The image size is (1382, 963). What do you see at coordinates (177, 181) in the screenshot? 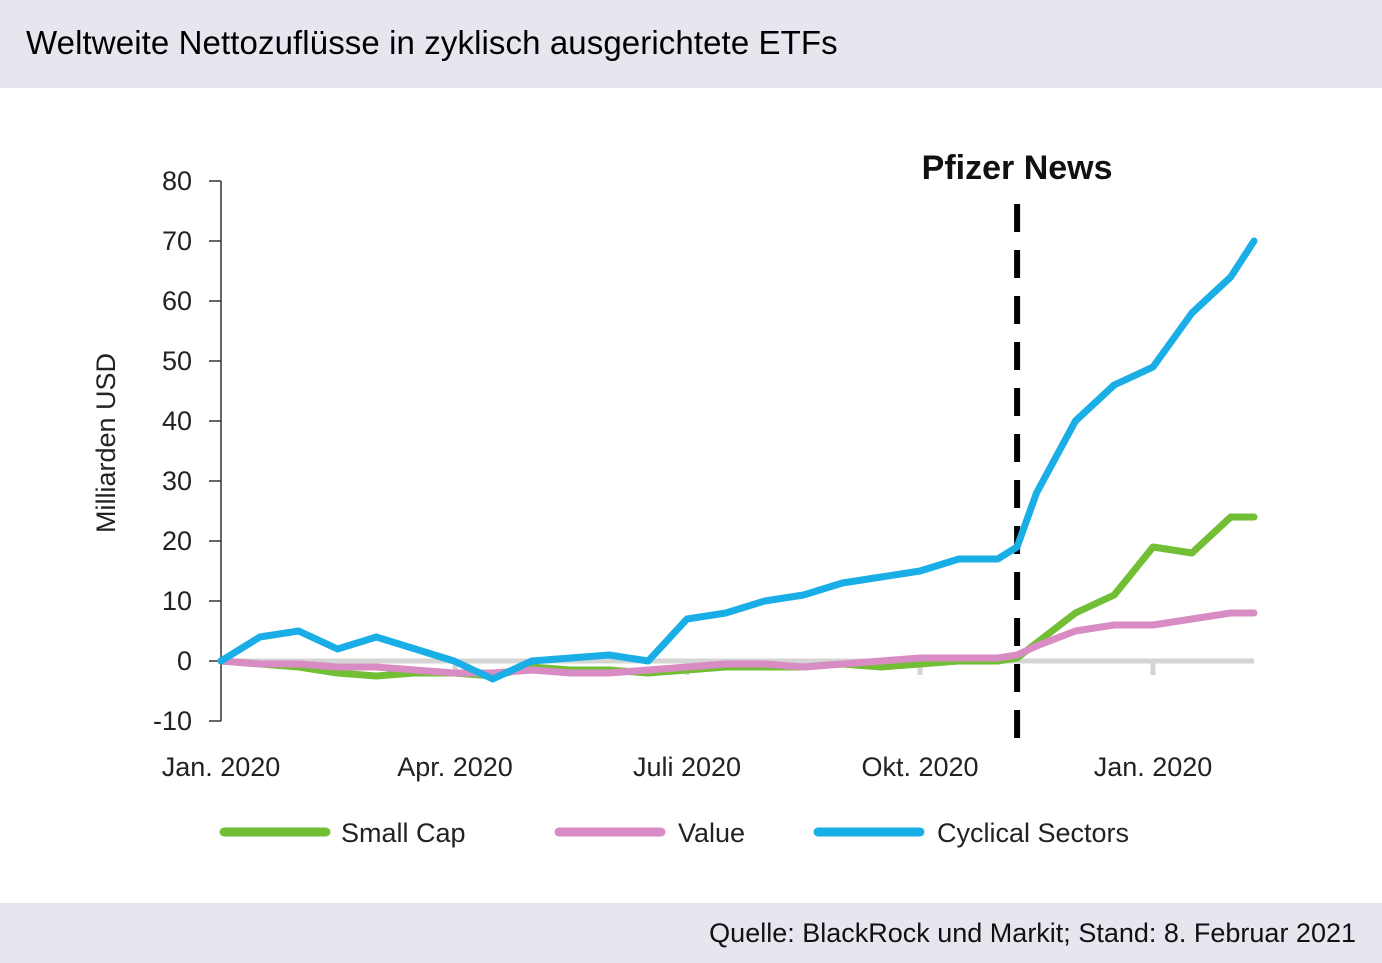
I see `y-tick-label: 80` at bounding box center [177, 181].